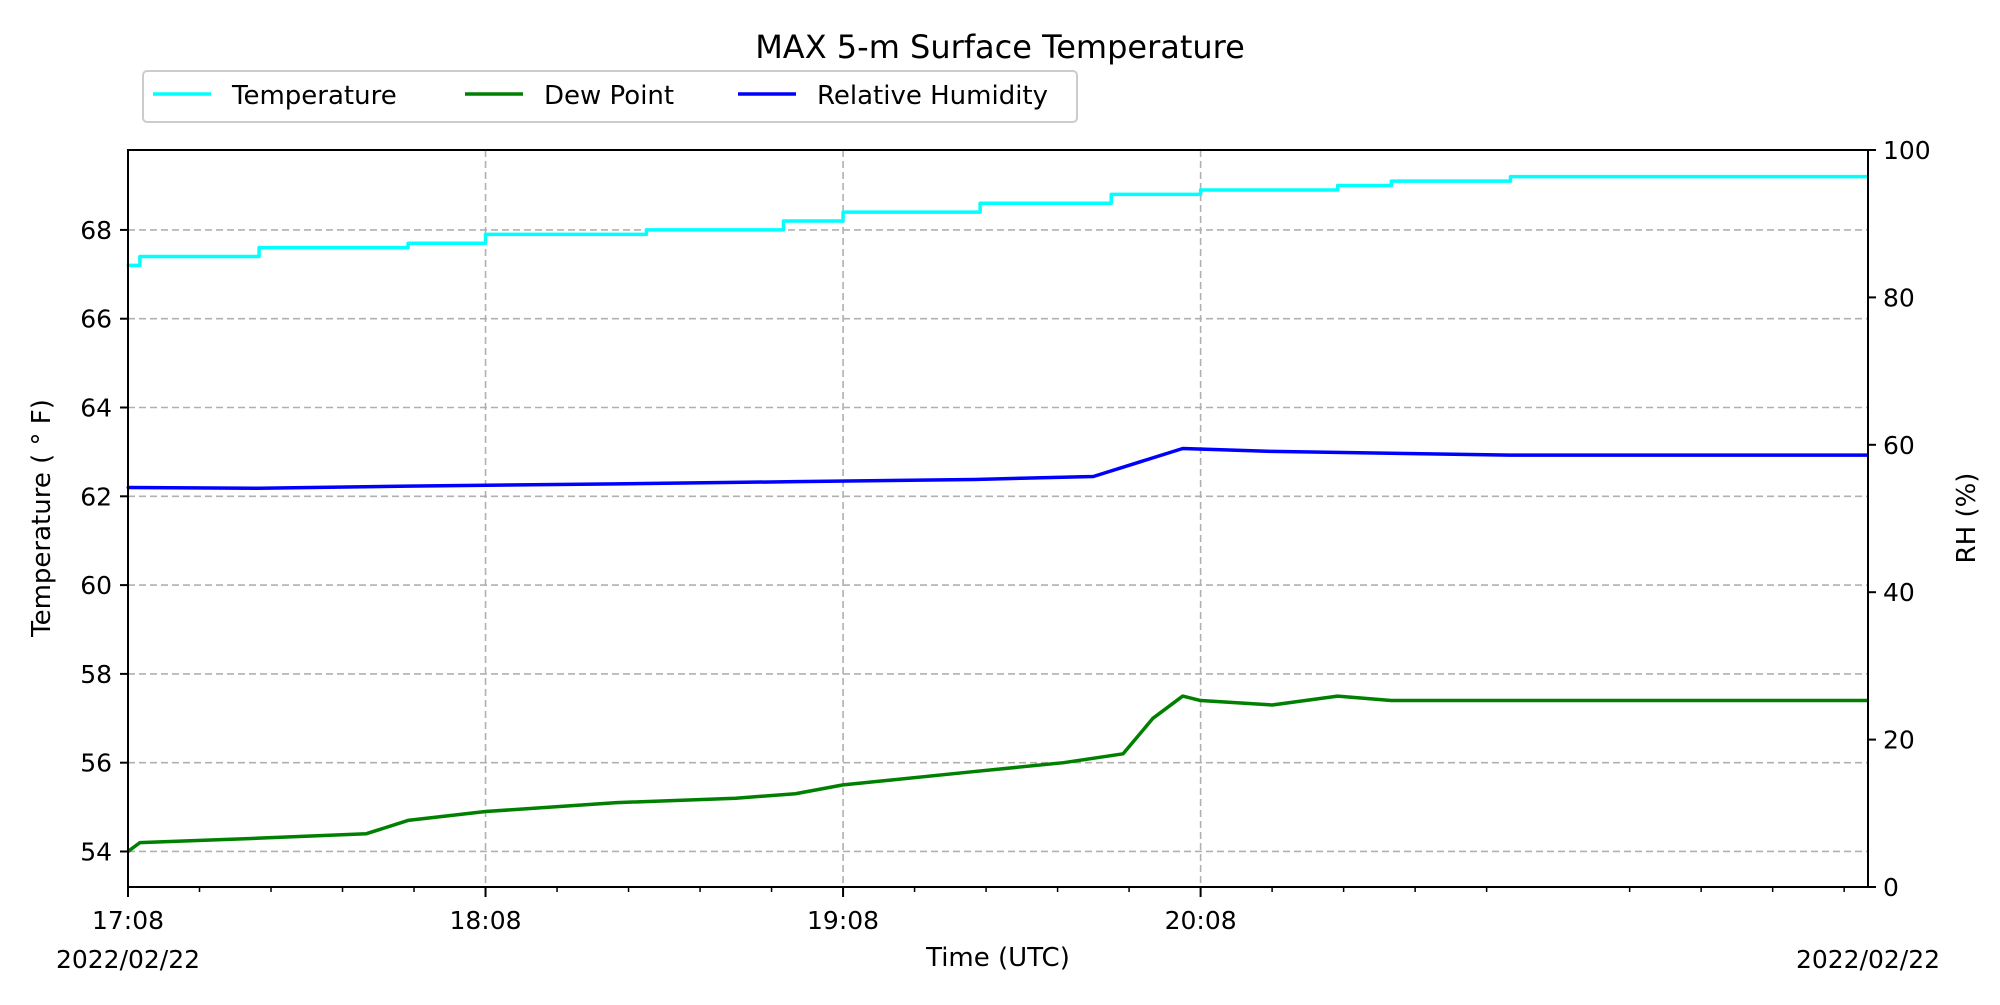 Image resolution: width=2000 pixels, height=1005 pixels. What do you see at coordinates (1899, 740) in the screenshot?
I see `y-tick-label-right: 20` at bounding box center [1899, 740].